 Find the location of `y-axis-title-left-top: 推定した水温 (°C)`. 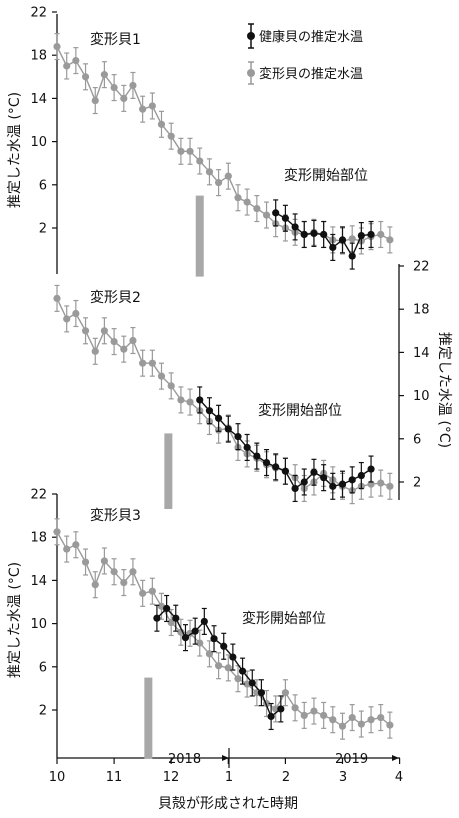

y-axis-title-left-top: 推定した水温 (°C) is located at coordinates (15, 150).